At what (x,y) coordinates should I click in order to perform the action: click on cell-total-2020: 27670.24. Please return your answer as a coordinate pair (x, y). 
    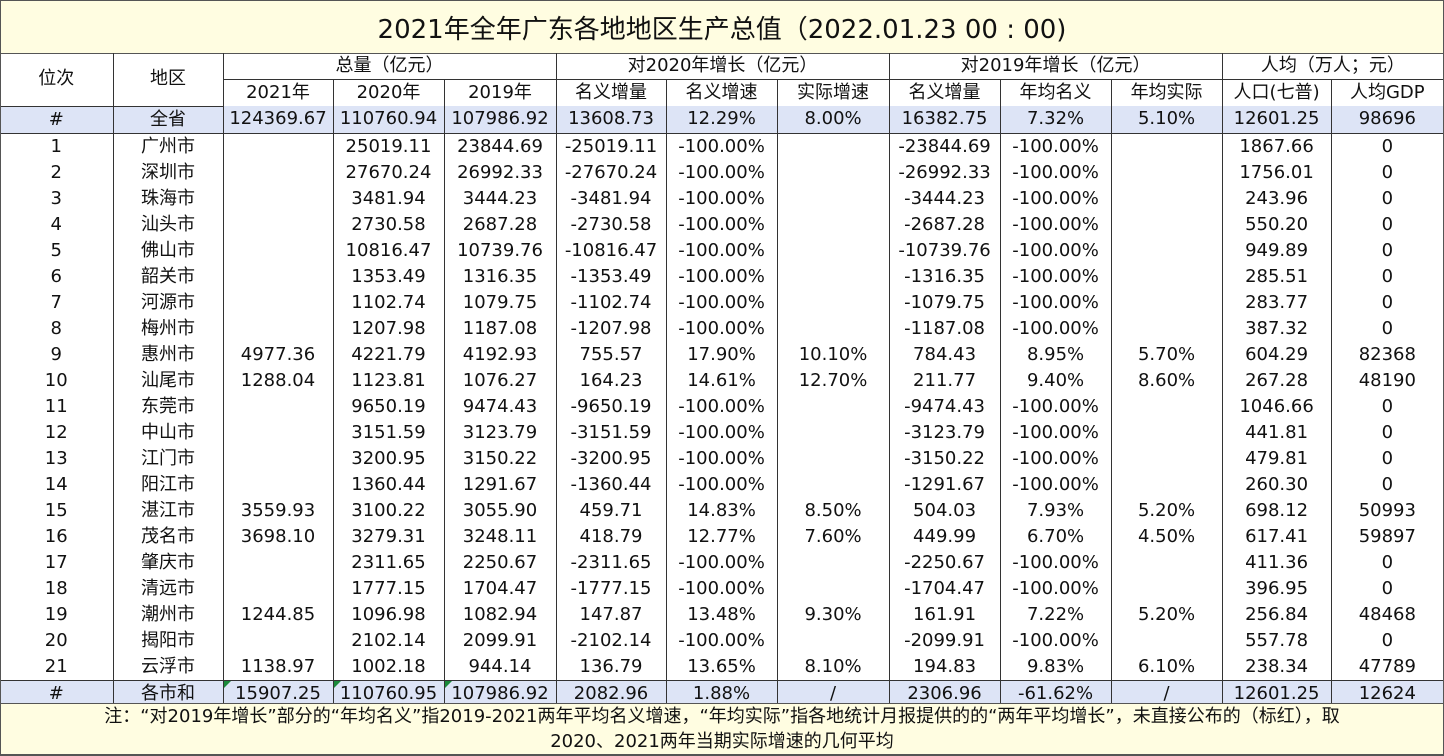
    Looking at the image, I should click on (389, 172).